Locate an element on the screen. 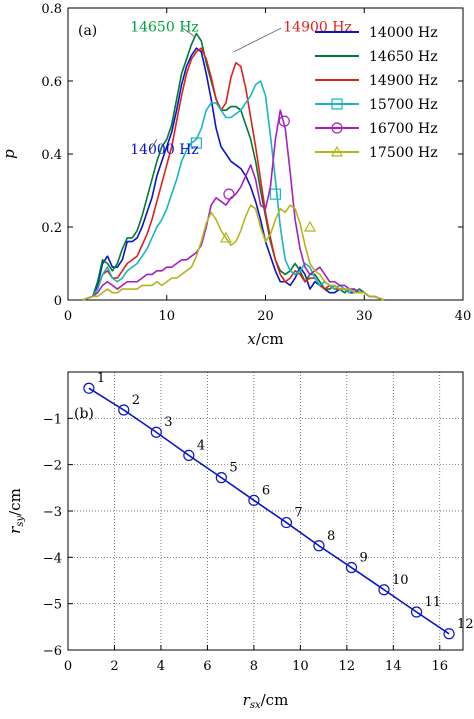 Image resolution: width=474 pixels, height=719 pixels. x-tick-label-a: 30 is located at coordinates (364, 316).